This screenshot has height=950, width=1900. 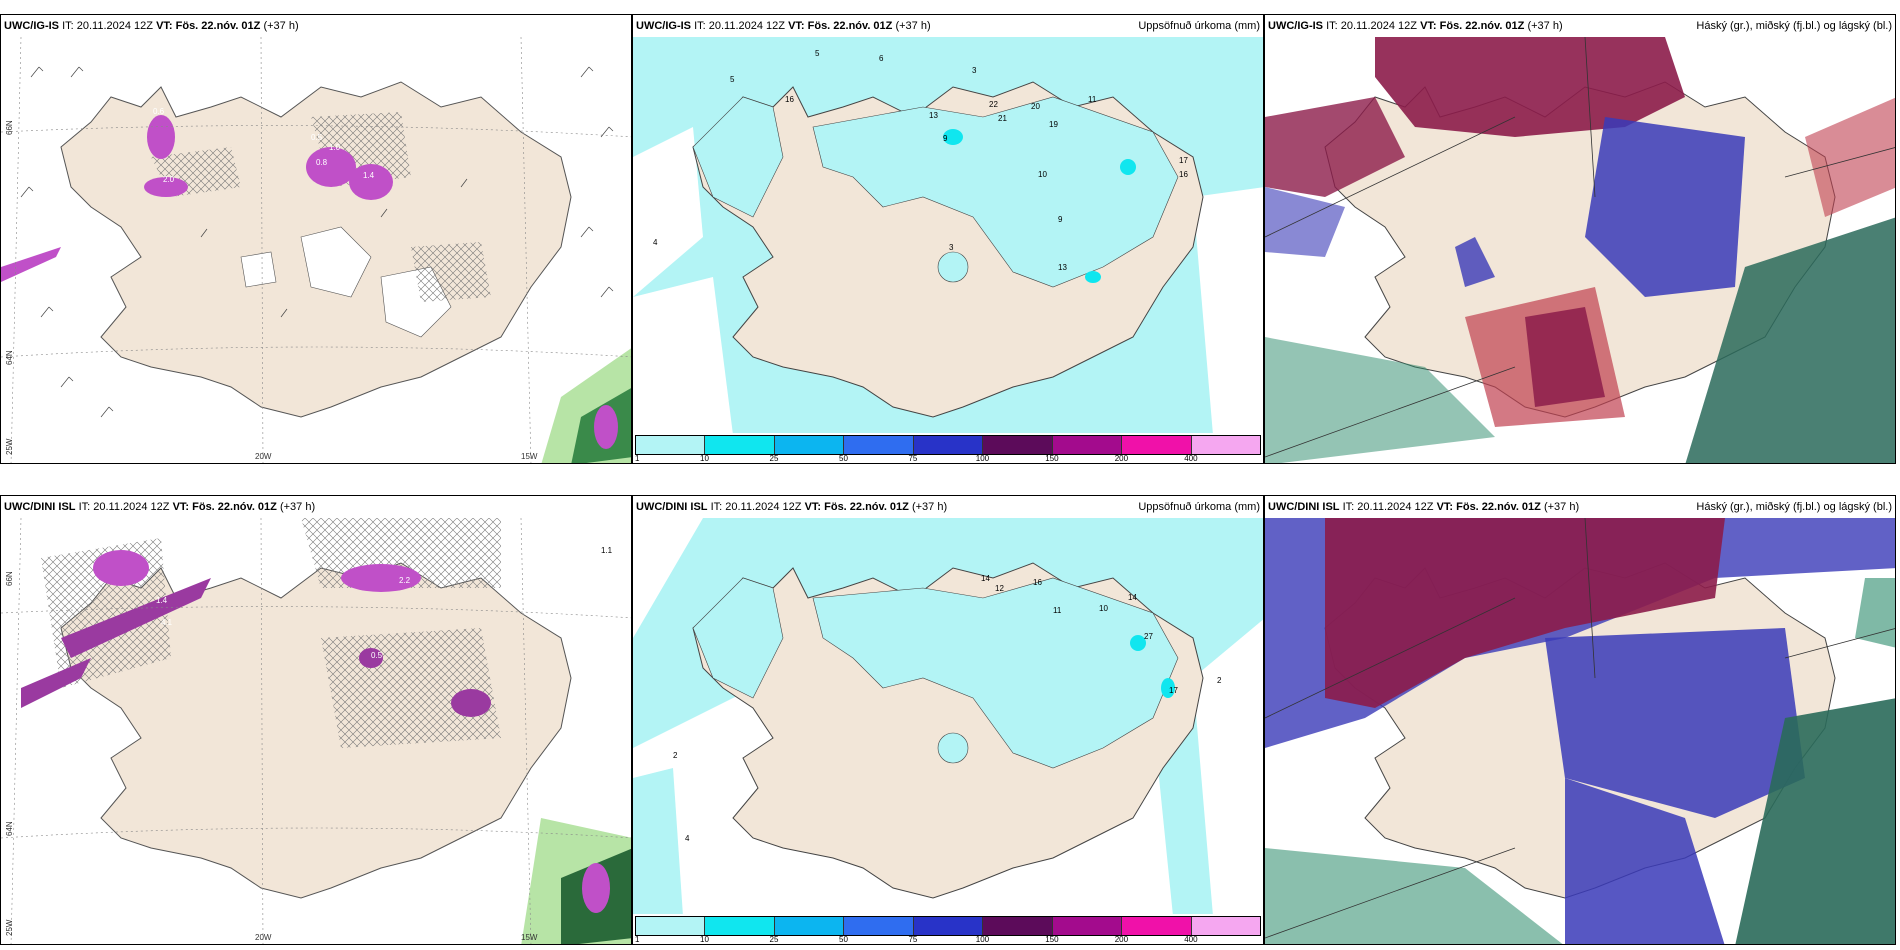 I want to click on colorbar-tick: 1, so click(x=637, y=458).